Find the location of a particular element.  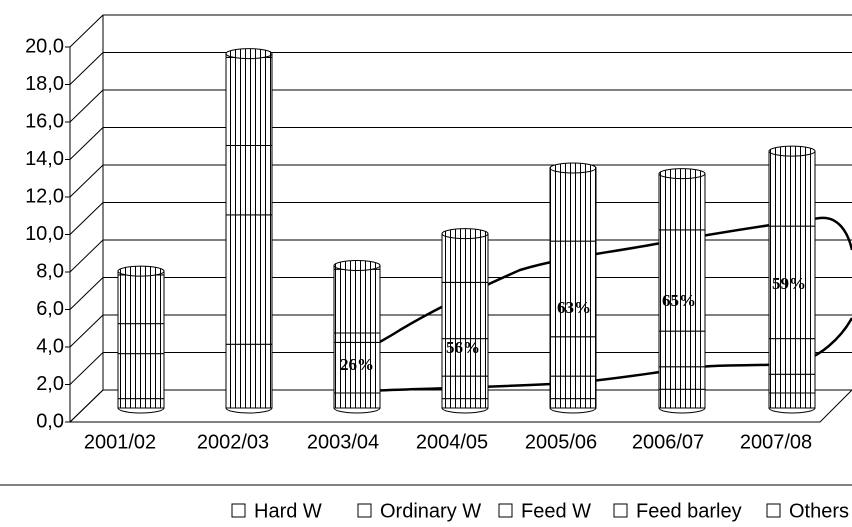

y-tick-label: 12,0 is located at coordinates (44, 196).